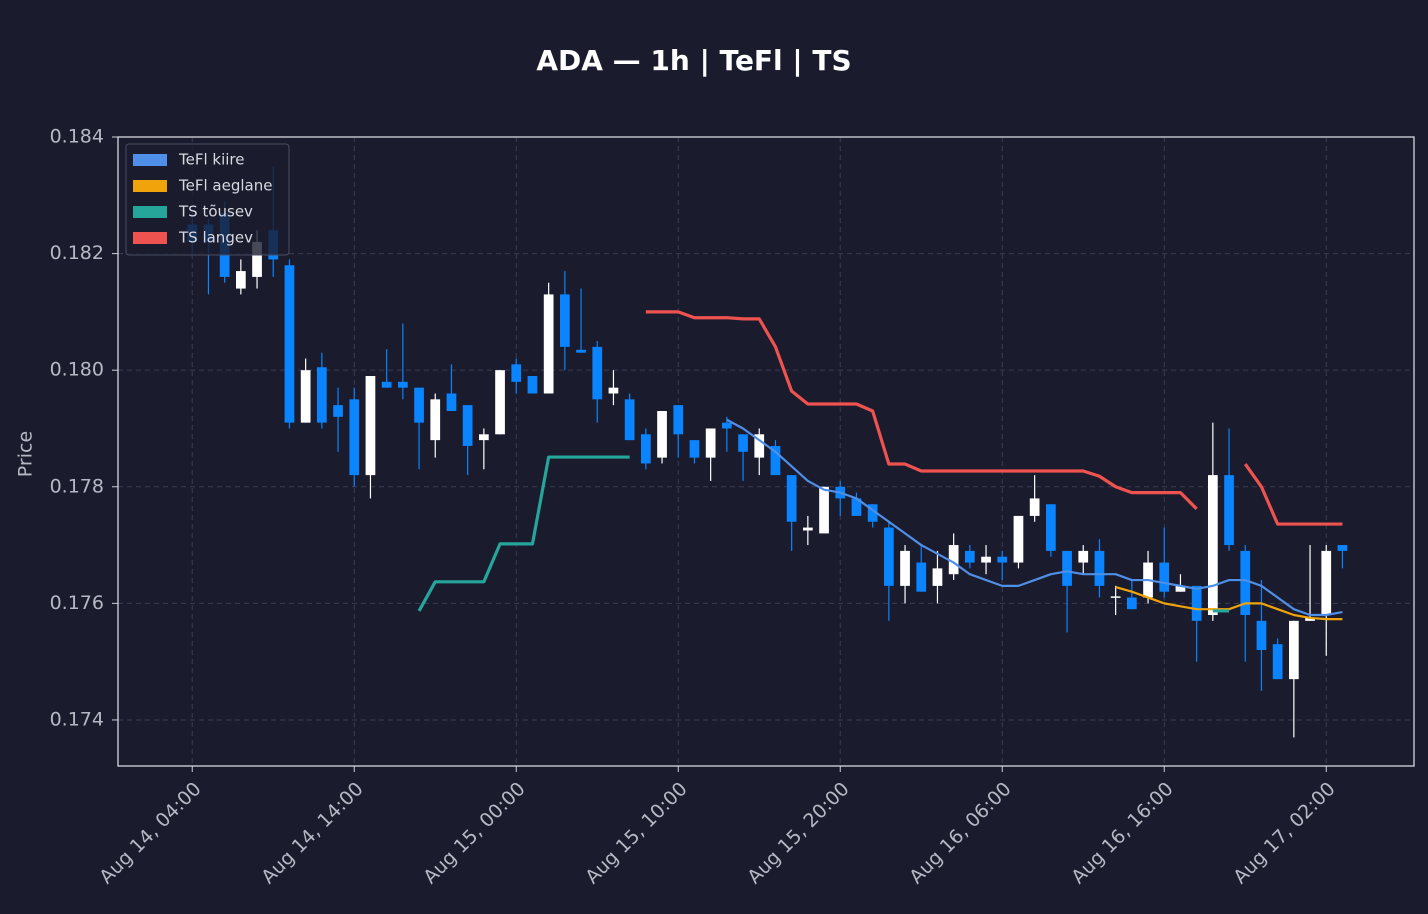 This screenshot has height=914, width=1428. What do you see at coordinates (693, 60) in the screenshot?
I see `chart-title: ADA — 1h | TeFl | TS` at bounding box center [693, 60].